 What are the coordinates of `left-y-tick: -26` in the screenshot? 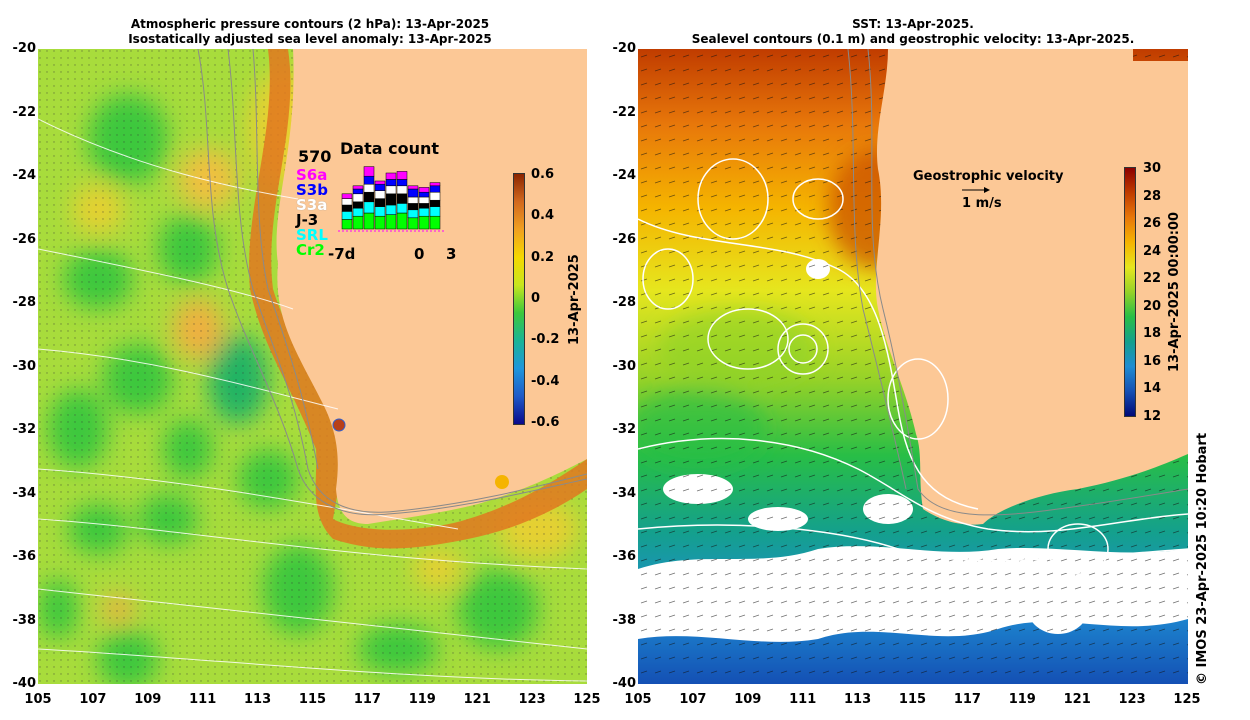 It's located at (24, 239).